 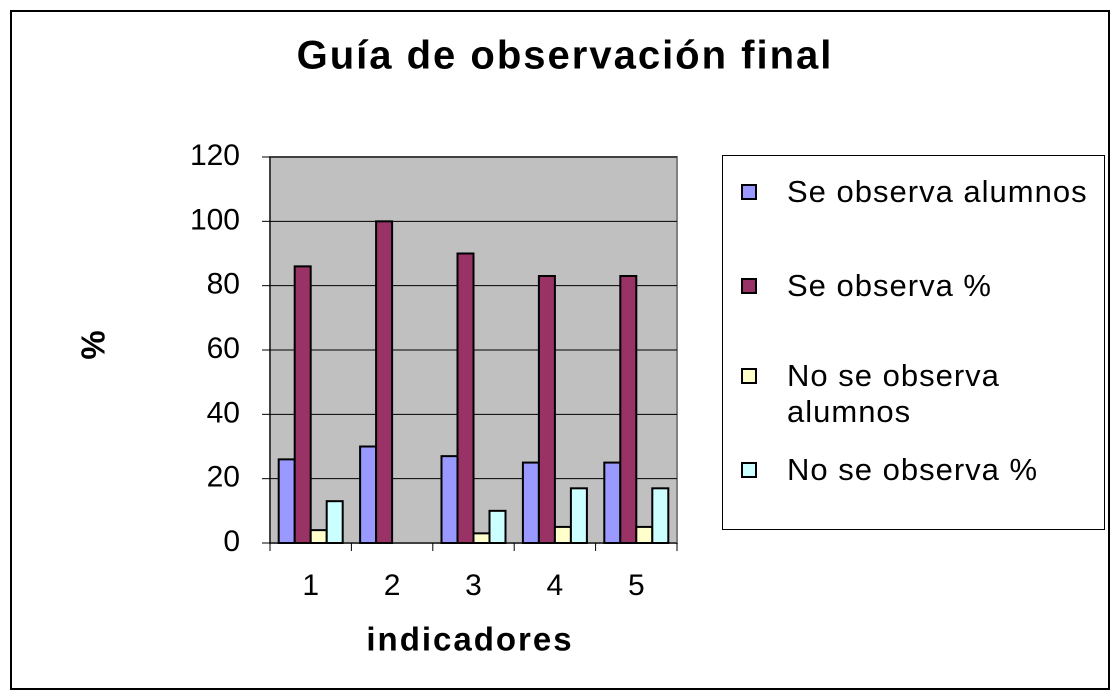 What do you see at coordinates (92, 344) in the screenshot?
I see `y-axis-label: %` at bounding box center [92, 344].